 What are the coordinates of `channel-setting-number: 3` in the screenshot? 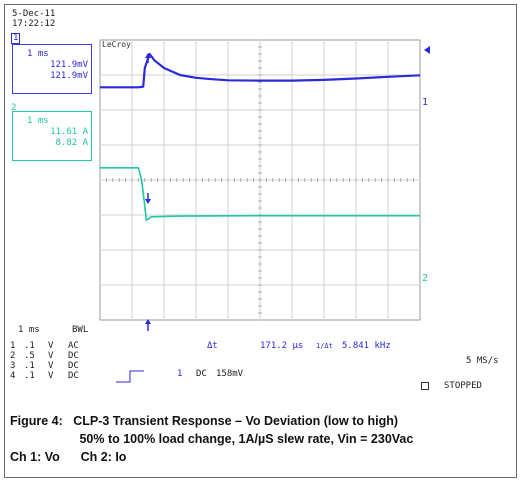 It's located at (13, 366).